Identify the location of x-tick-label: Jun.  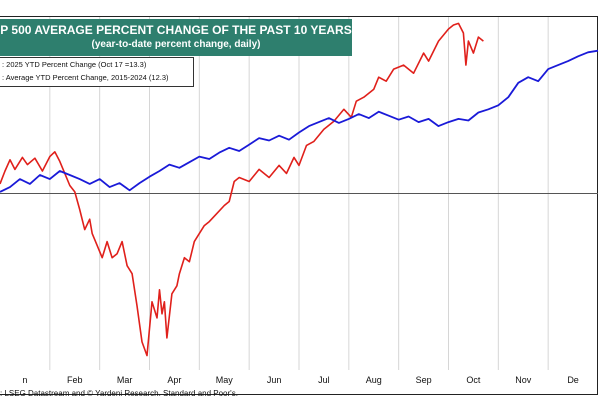
(274, 380).